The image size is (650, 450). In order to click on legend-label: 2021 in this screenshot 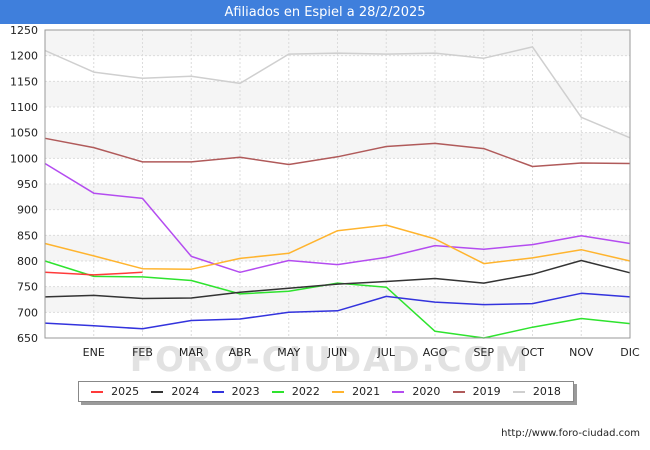, I will do `click(366, 391)`.